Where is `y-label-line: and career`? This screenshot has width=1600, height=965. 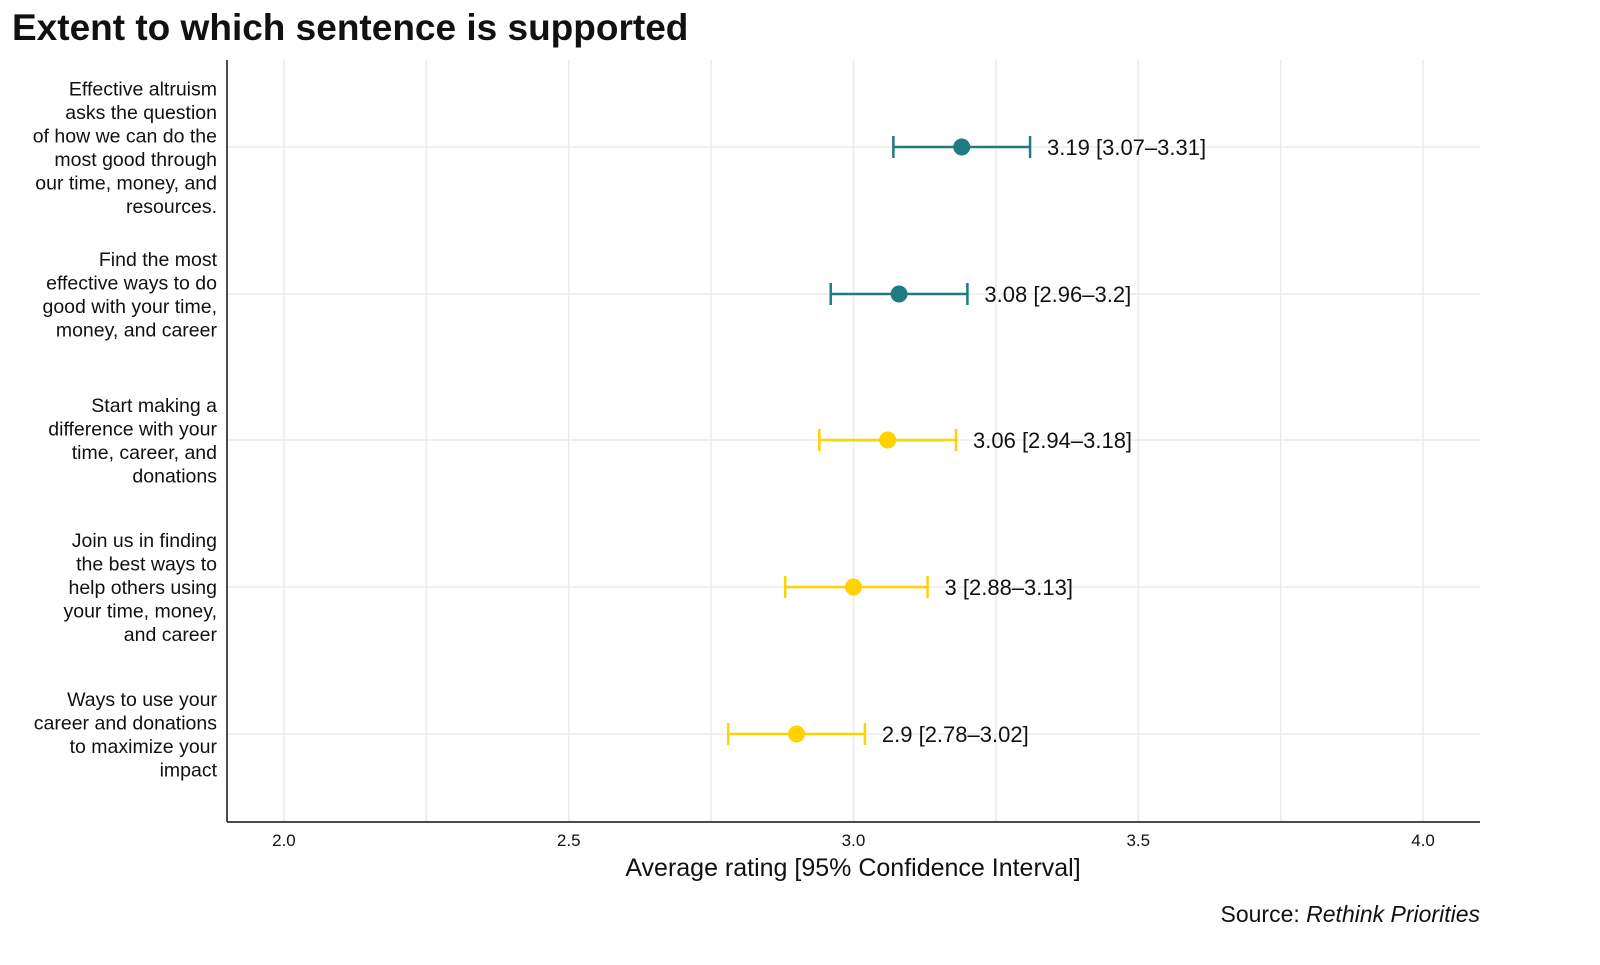
y-label-line: and career is located at coordinates (171, 635).